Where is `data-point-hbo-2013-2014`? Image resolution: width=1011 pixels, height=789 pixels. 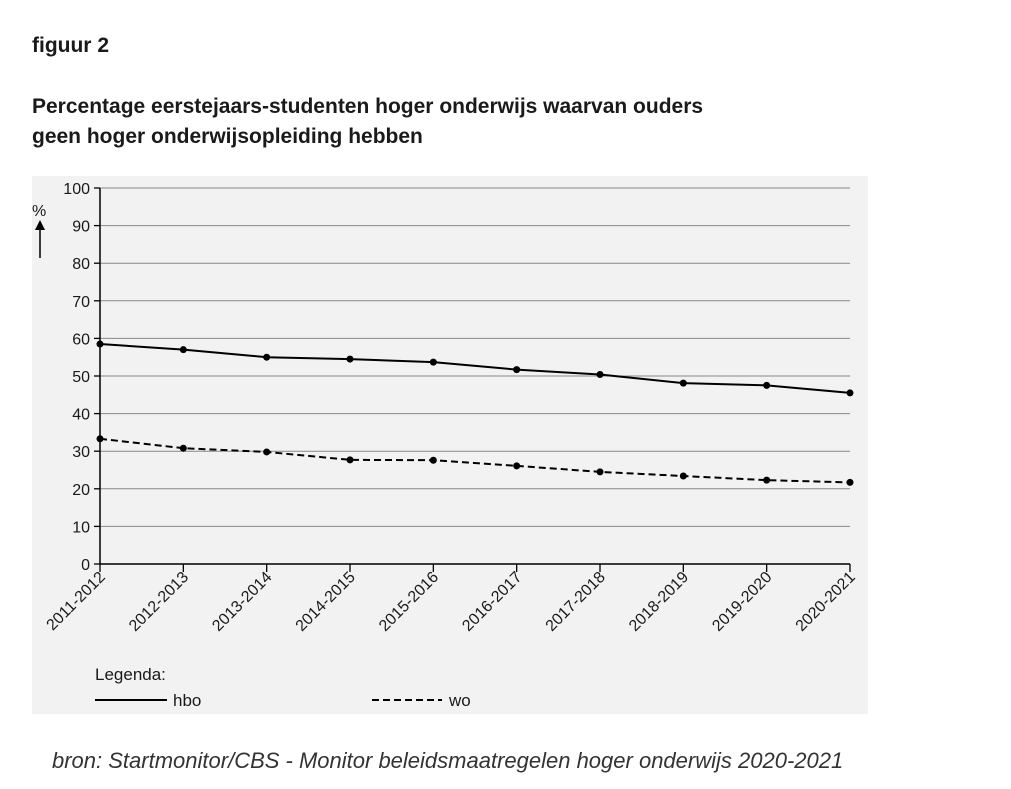 data-point-hbo-2013-2014 is located at coordinates (267, 357).